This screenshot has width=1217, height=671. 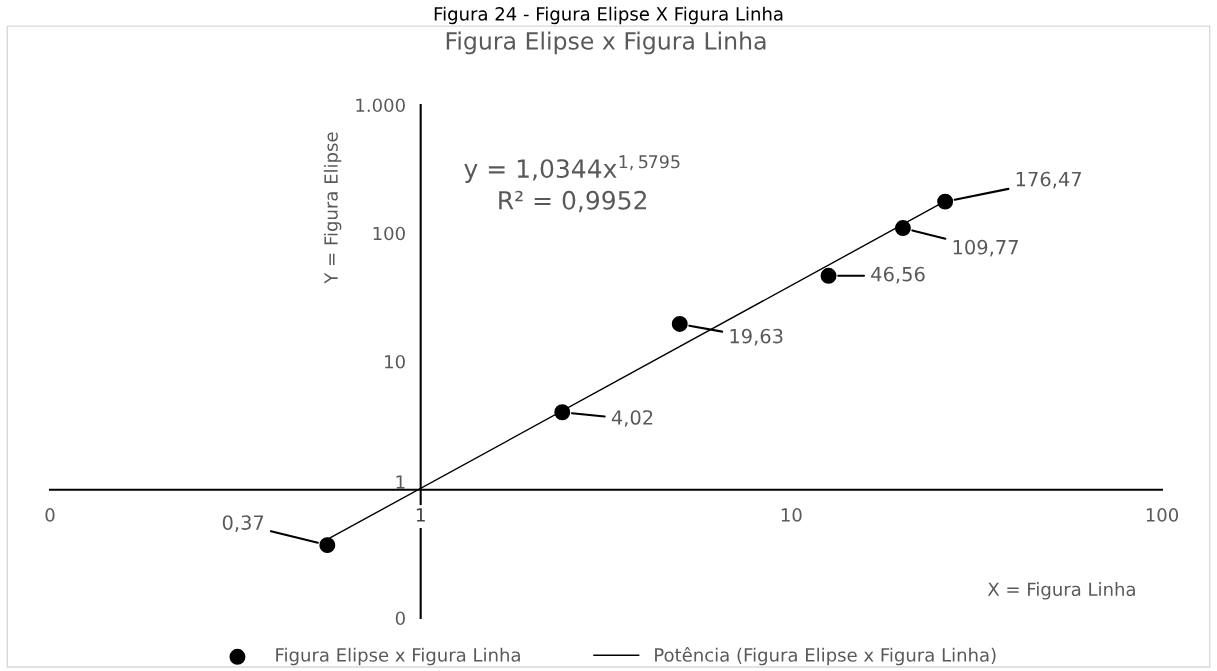 I want to click on chart-title: Figura Elipse x Figura Linha, so click(x=606, y=43).